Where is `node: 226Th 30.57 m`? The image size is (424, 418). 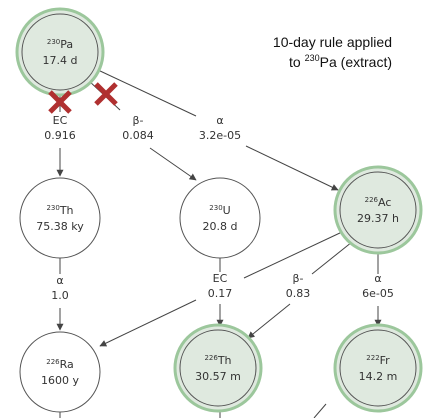 node: 226Th 30.57 m is located at coordinates (218, 368).